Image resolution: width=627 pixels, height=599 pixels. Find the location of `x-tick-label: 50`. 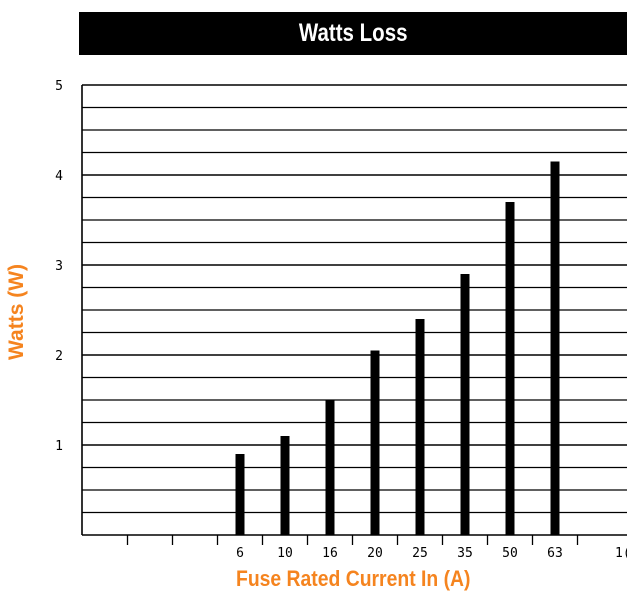

x-tick-label: 50 is located at coordinates (510, 553).